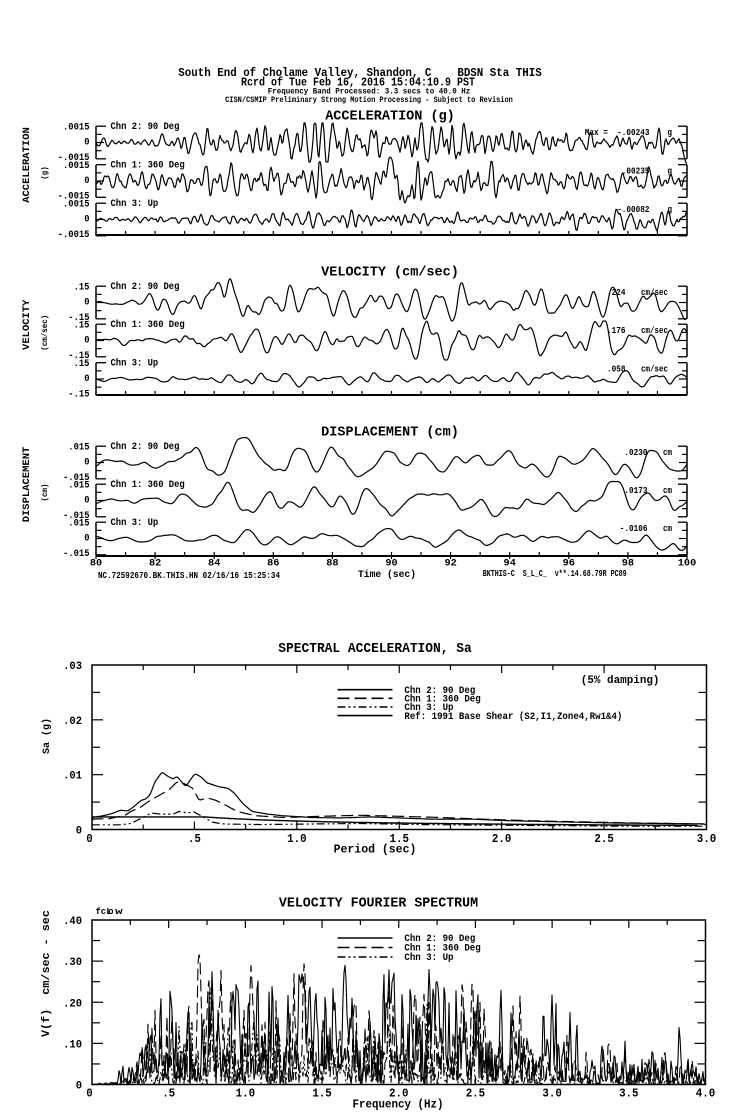 The width and height of the screenshot is (739, 1120). What do you see at coordinates (47, 973) in the screenshot?
I see `svg-text: V(f) cm/sec - sec` at bounding box center [47, 973].